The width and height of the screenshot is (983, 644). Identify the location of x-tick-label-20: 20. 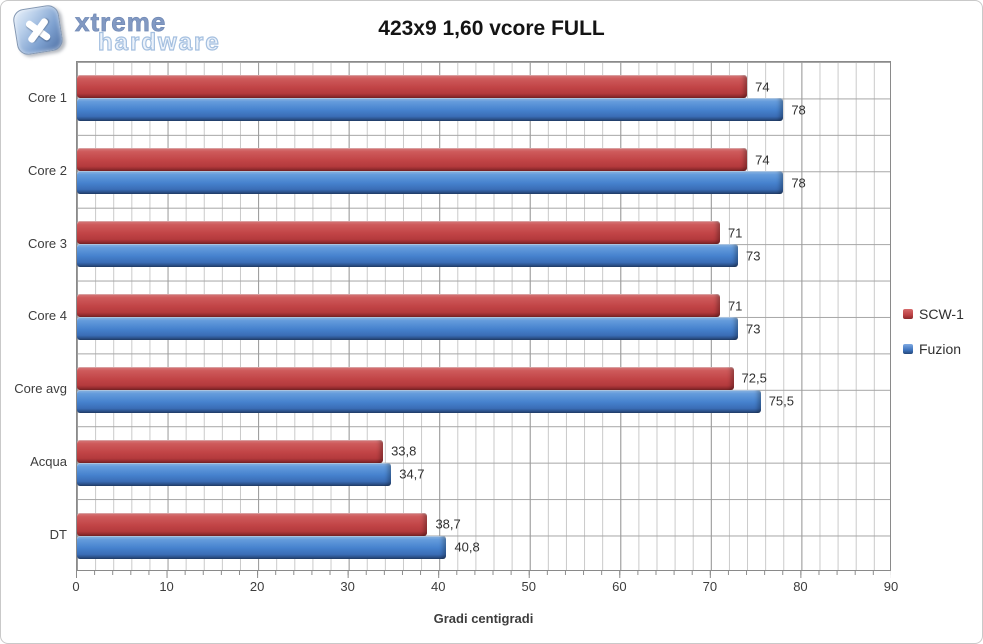
(257, 586).